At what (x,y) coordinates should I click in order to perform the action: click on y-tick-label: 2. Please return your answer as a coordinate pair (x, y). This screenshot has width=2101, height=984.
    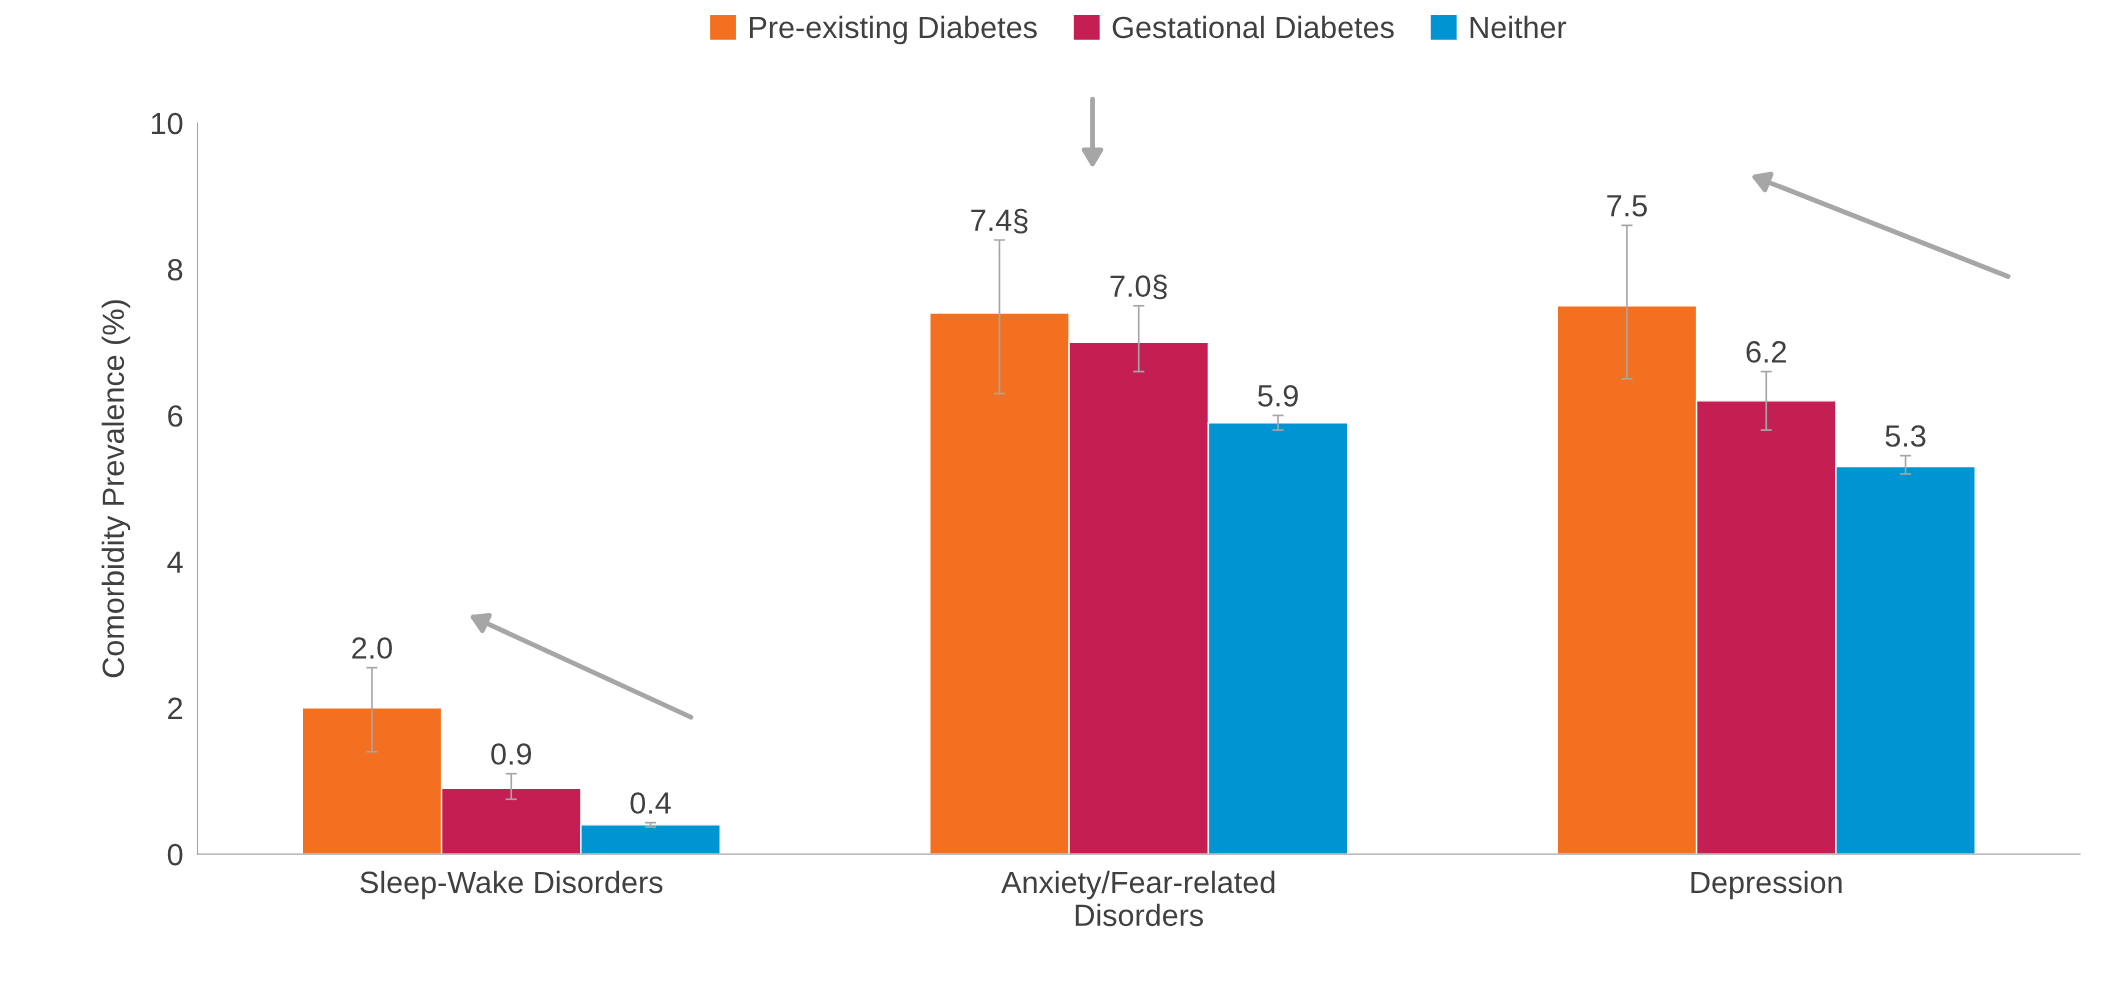
    Looking at the image, I should click on (175, 708).